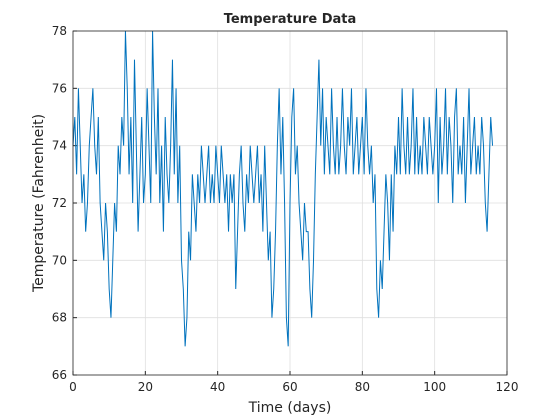 This screenshot has width=560, height=420. What do you see at coordinates (59, 203) in the screenshot?
I see `y-tick-label: 72` at bounding box center [59, 203].